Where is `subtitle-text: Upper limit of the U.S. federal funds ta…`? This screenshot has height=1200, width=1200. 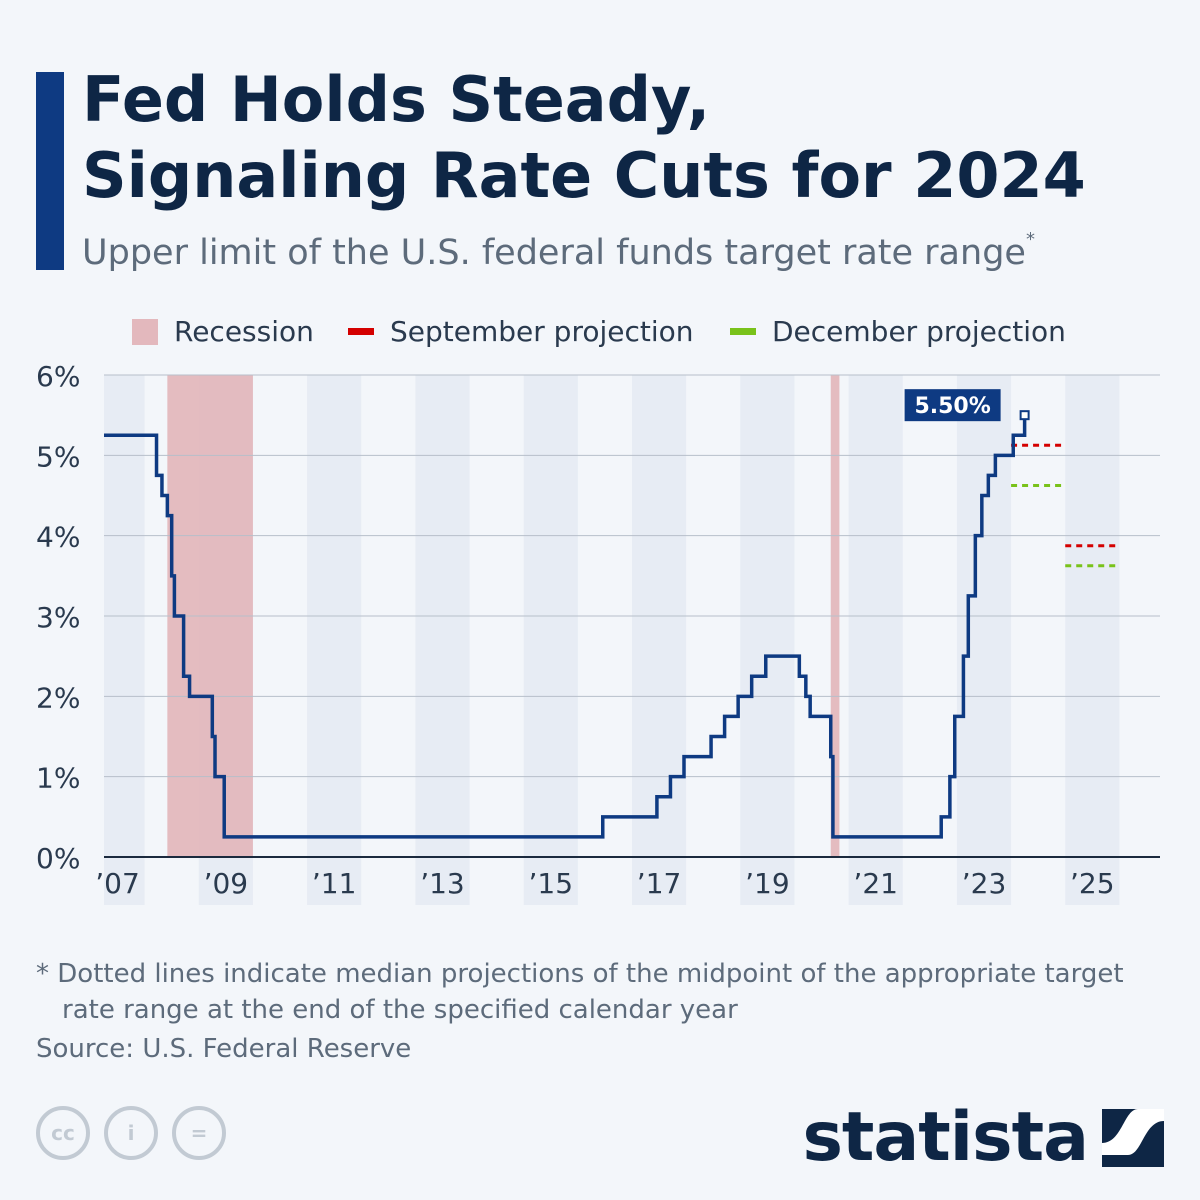 subtitle-text: Upper limit of the U.S. federal funds ta… is located at coordinates (554, 253).